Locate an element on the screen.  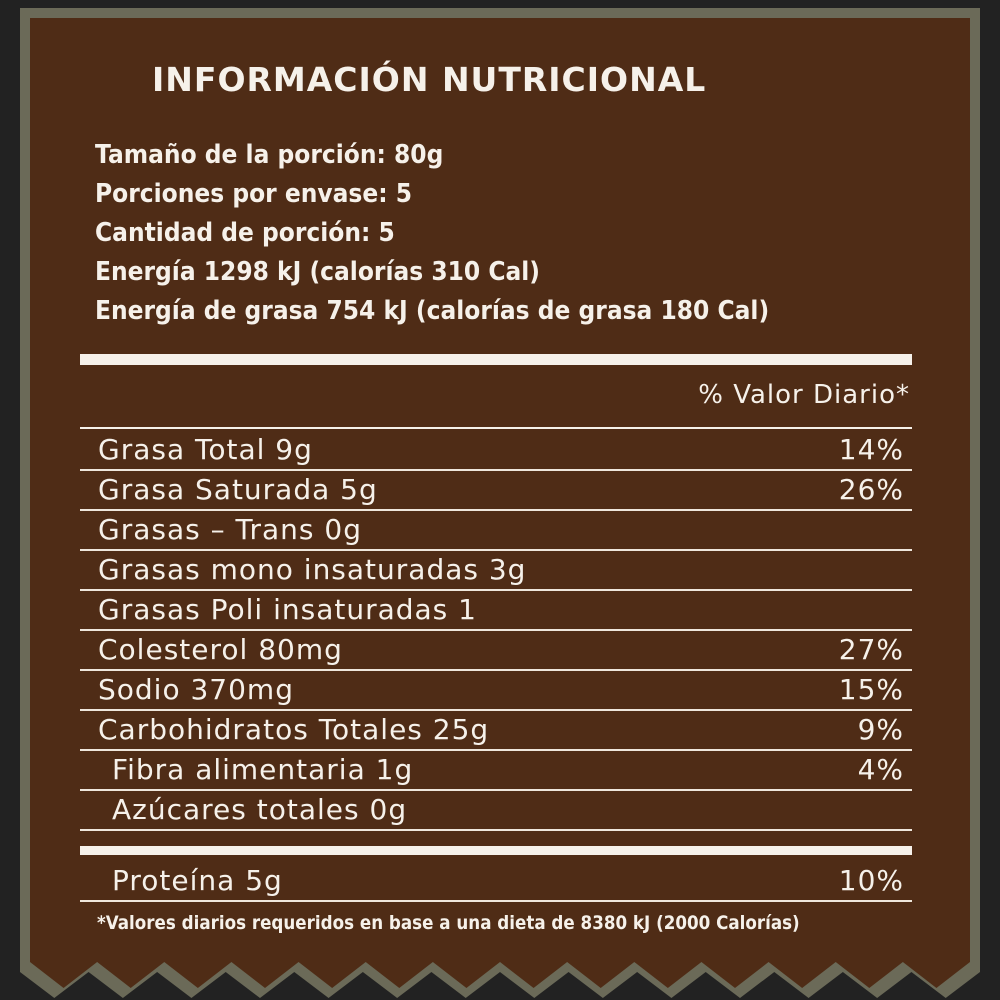
daily-value-header: % Valor Diario* is located at coordinates (804, 395).